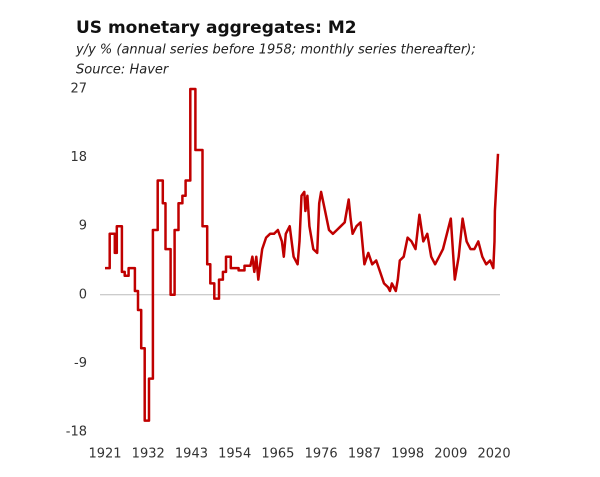 The height and width of the screenshot is (477, 600). What do you see at coordinates (407, 454) in the screenshot?
I see `x-tick-label: 1998` at bounding box center [407, 454].